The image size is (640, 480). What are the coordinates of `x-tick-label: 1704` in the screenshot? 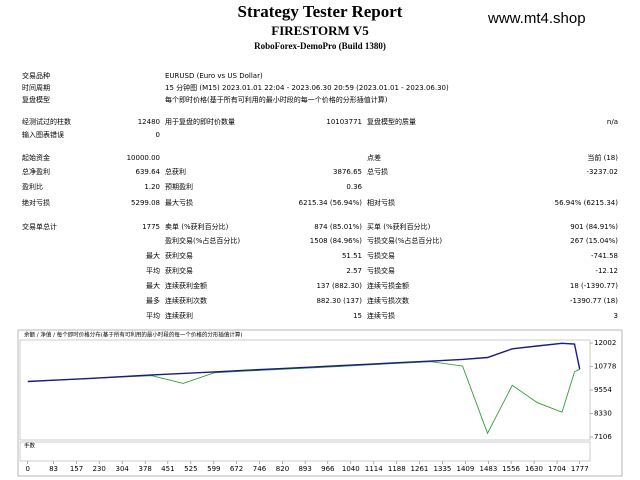 It's located at (557, 469).